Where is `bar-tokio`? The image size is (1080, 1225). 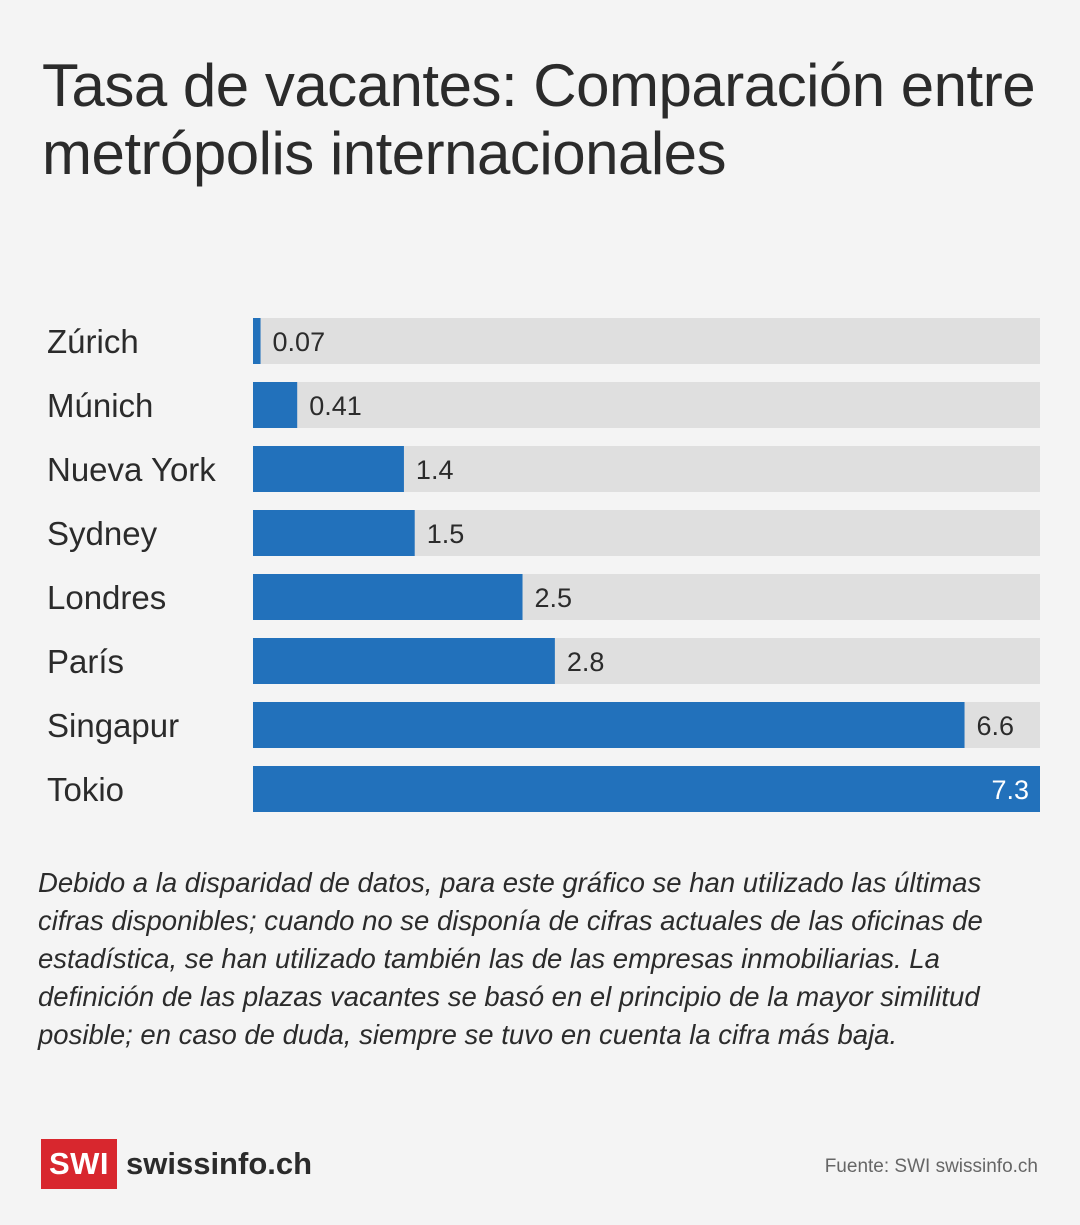 bar-tokio is located at coordinates (646, 789).